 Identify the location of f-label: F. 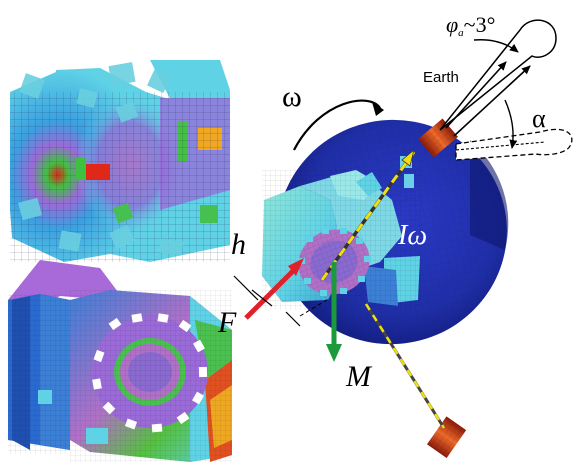
(227, 322).